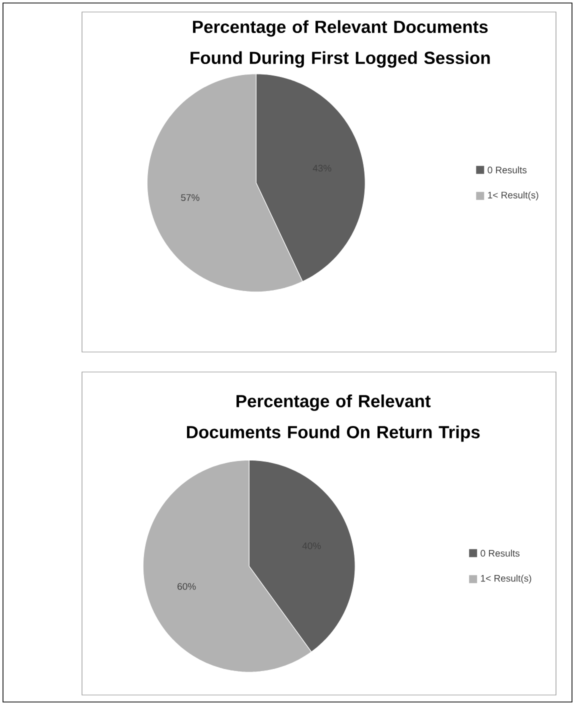  What do you see at coordinates (190, 197) in the screenshot?
I see `data-label: 57%` at bounding box center [190, 197].